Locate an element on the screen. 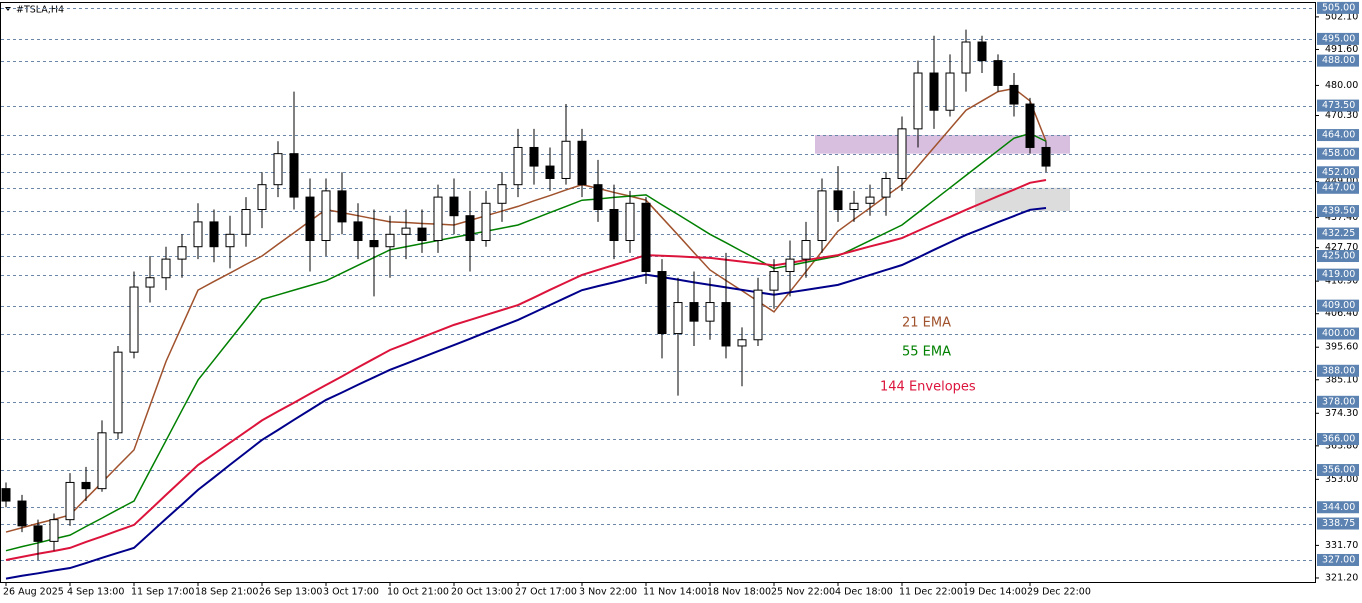 The height and width of the screenshot is (603, 1362). level-label: 505.00 is located at coordinates (1338, 7).